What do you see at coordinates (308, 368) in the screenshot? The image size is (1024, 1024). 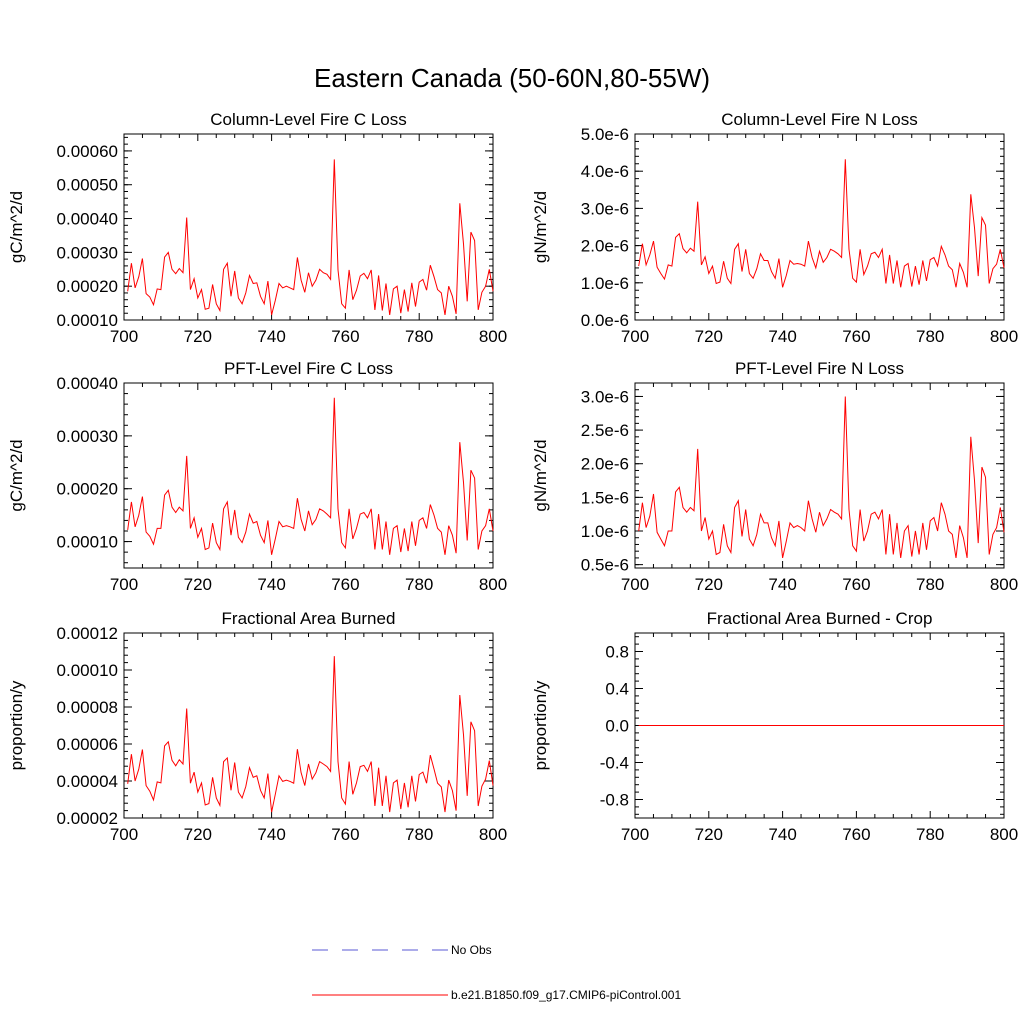 I see `panel-title: PFT-Level Fire C Loss` at bounding box center [308, 368].